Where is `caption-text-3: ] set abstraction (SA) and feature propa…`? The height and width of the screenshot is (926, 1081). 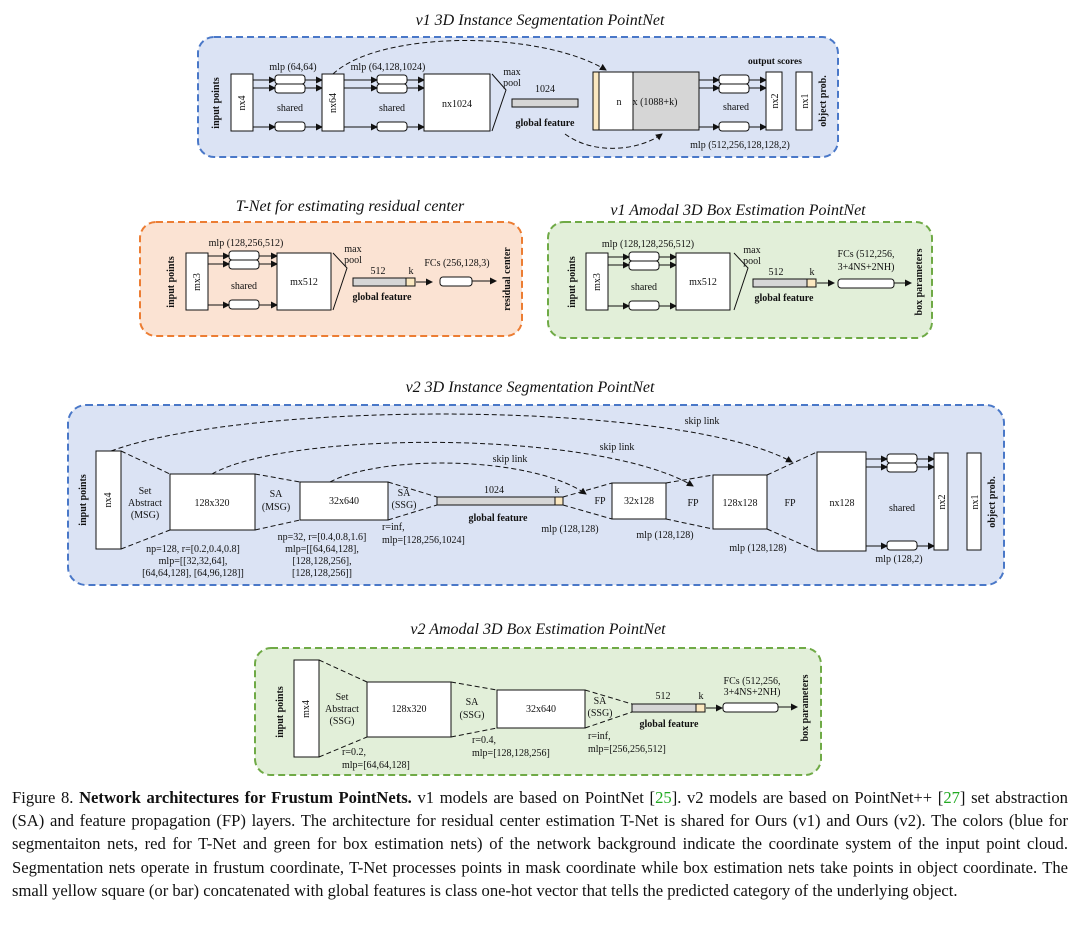 caption-text-3: ] set abstraction (SA) and feature propa… is located at coordinates (540, 844).